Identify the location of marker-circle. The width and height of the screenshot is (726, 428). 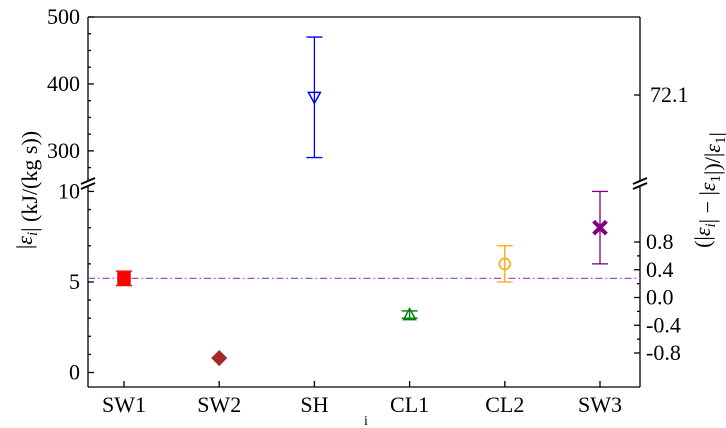
(505, 264).